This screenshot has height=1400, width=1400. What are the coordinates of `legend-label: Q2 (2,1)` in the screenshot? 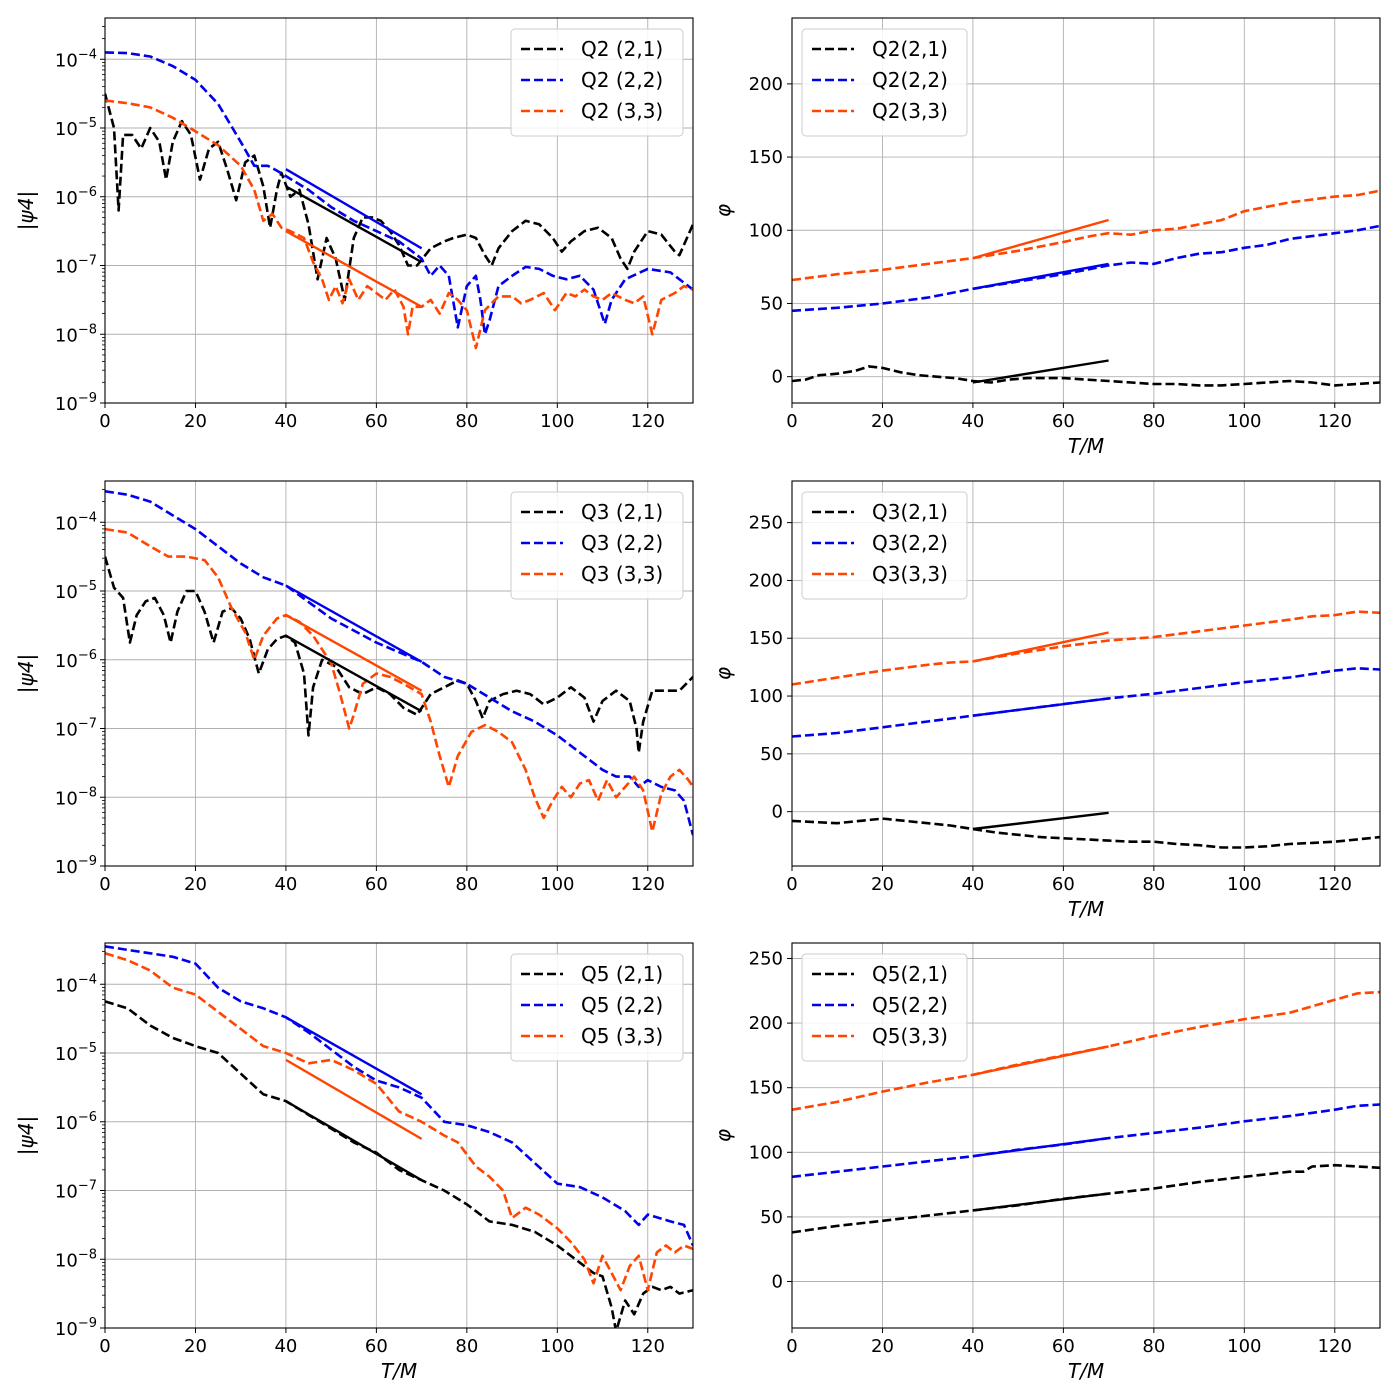 It's located at (622, 49).